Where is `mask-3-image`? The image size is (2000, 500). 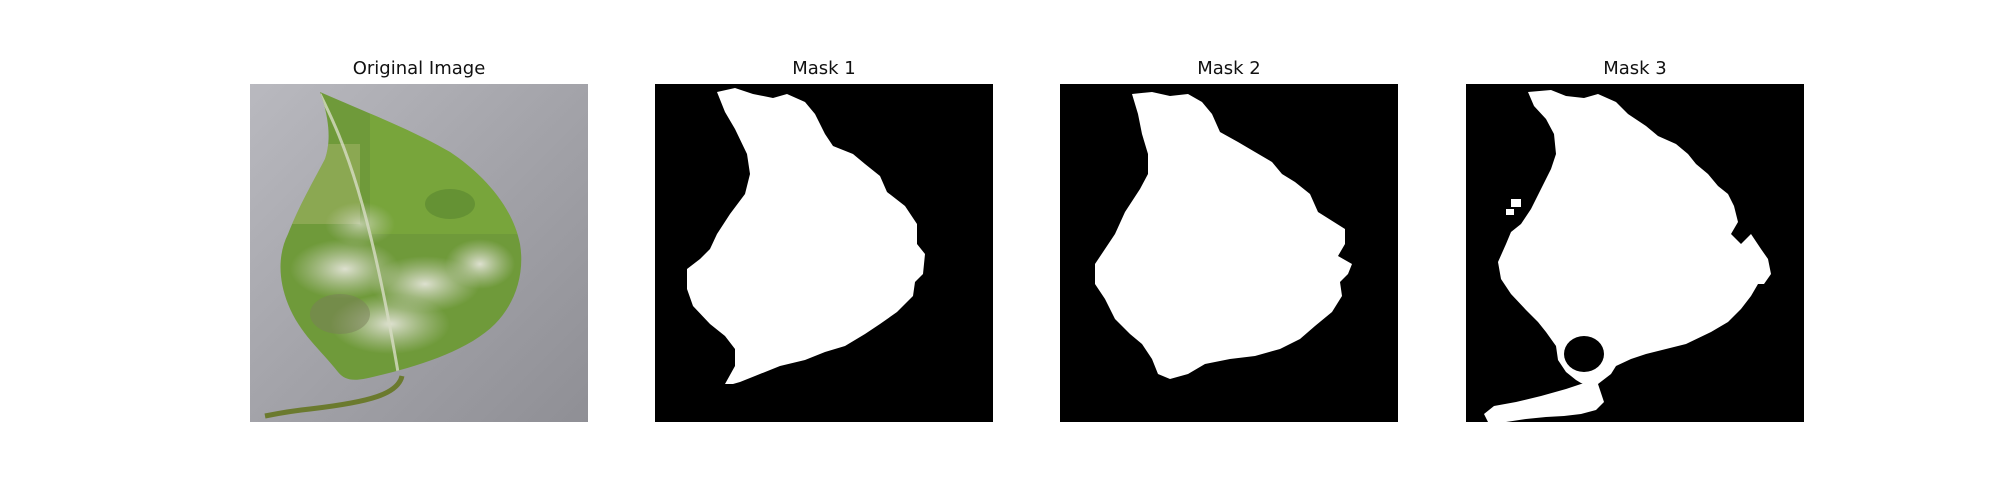 mask-3-image is located at coordinates (1635, 253).